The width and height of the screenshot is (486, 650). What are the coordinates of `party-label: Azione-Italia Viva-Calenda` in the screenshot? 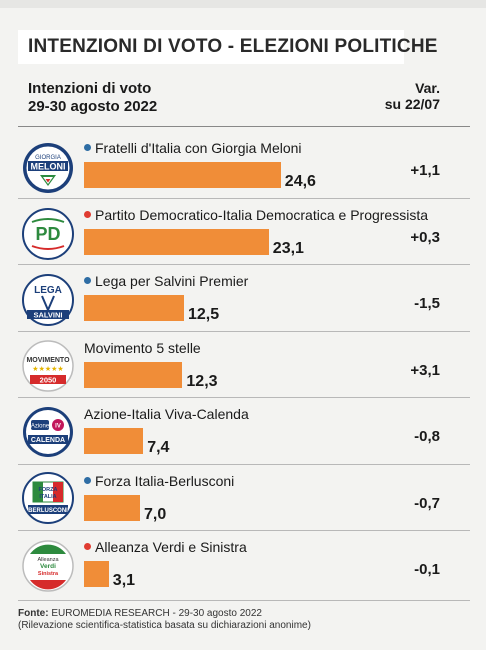 It's located at (166, 414).